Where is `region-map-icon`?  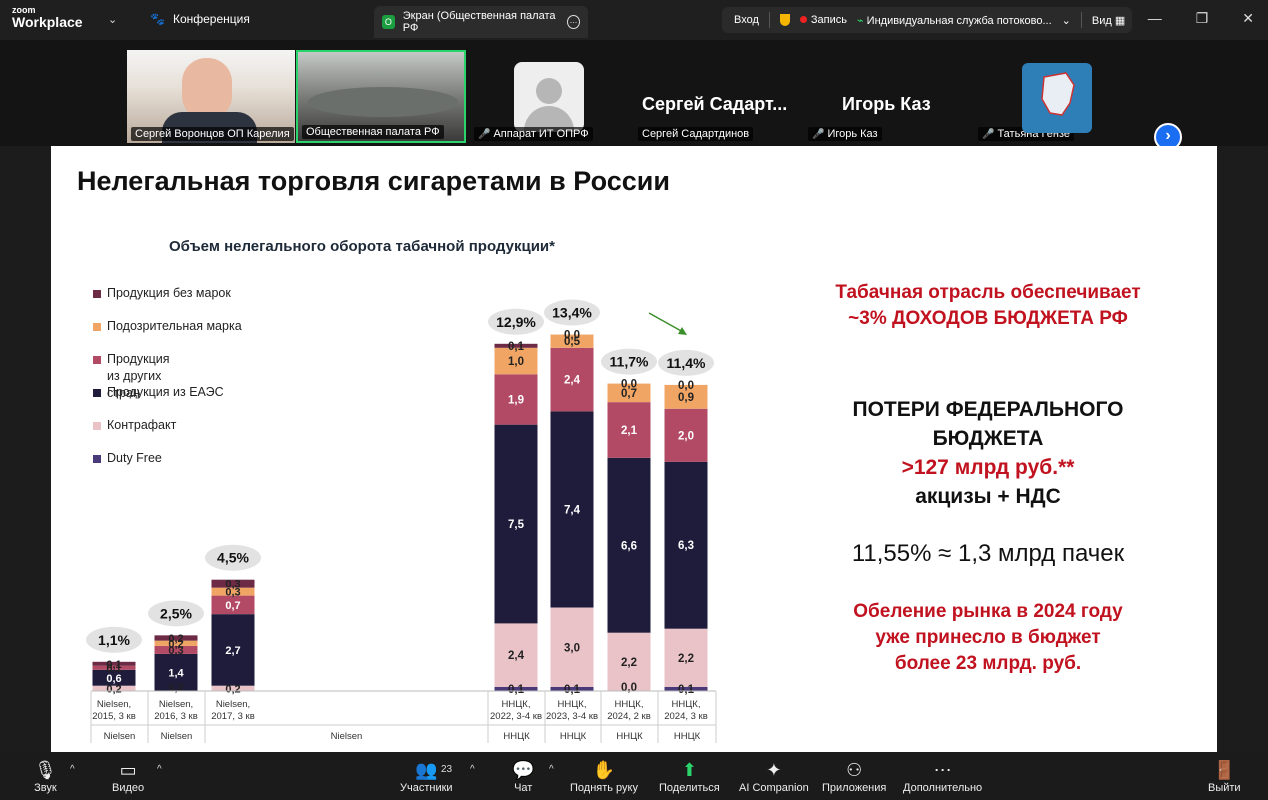
region-map-icon is located at coordinates (1058, 94).